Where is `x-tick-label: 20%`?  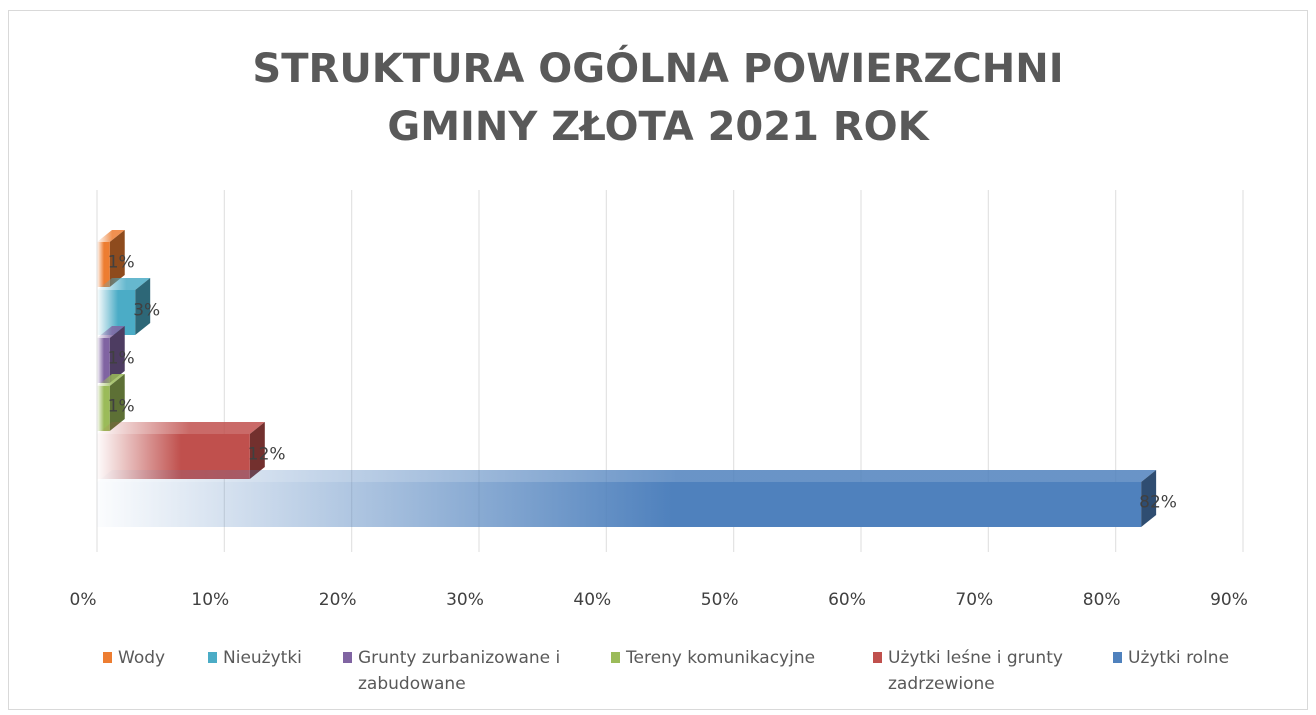 x-tick-label: 20% is located at coordinates (338, 600).